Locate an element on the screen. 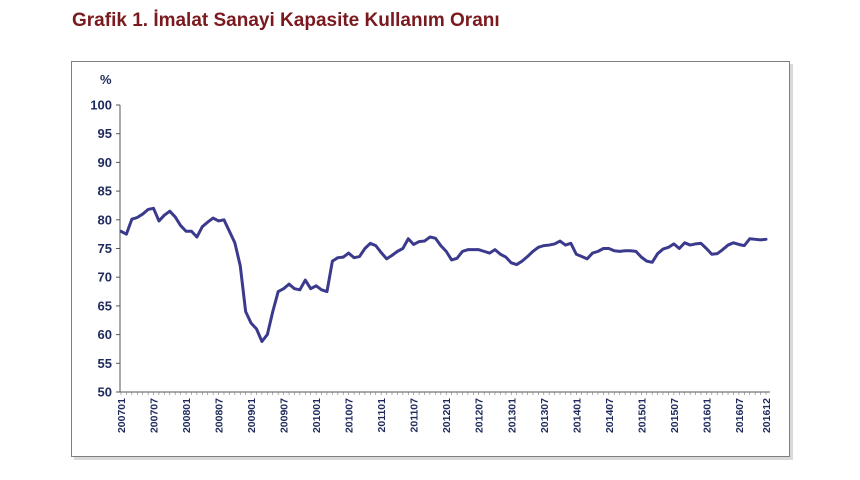  x-tick-label: 201207 is located at coordinates (480, 415).